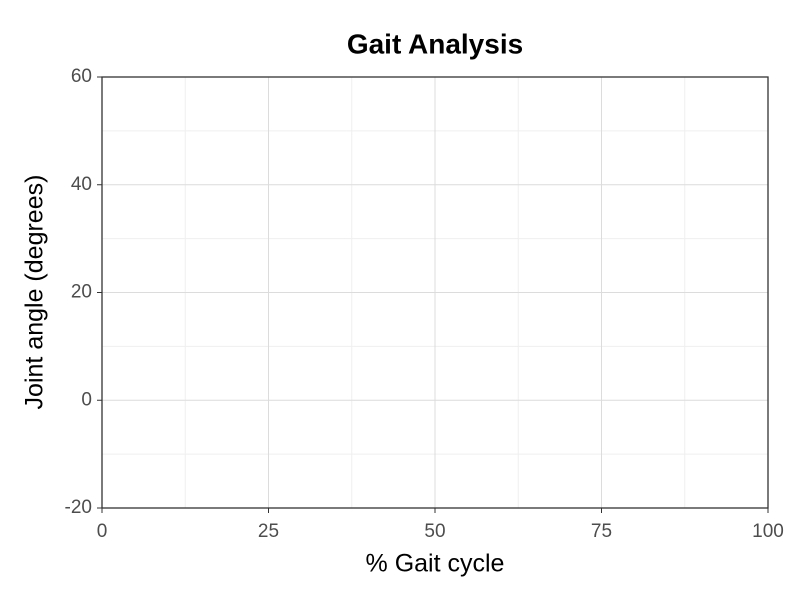  Describe the element at coordinates (102, 531) in the screenshot. I see `x-tick-label: 0` at that location.